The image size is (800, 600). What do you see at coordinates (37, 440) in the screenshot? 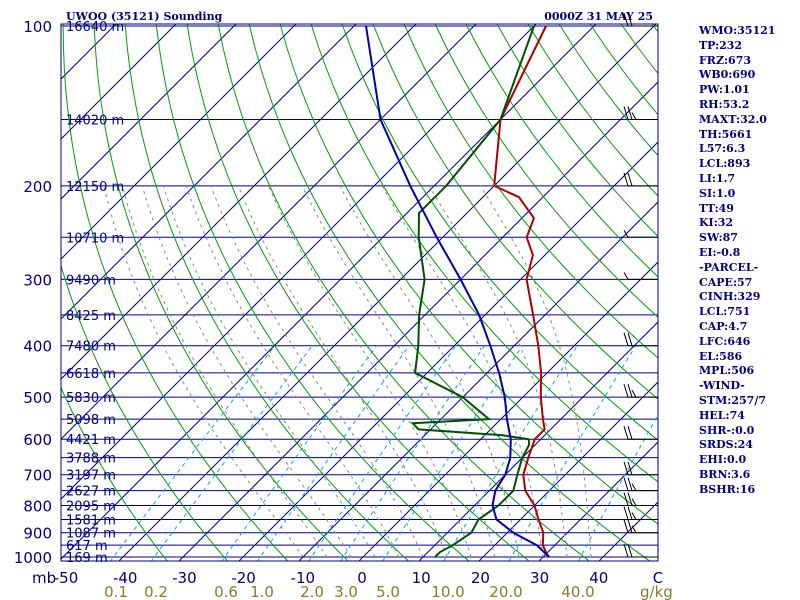
I see `pressure-tick-label: 600` at bounding box center [37, 440].